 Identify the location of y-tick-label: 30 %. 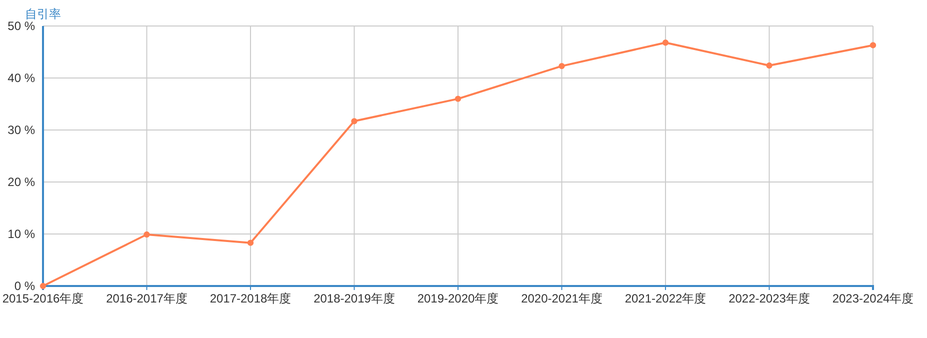
(22, 129).